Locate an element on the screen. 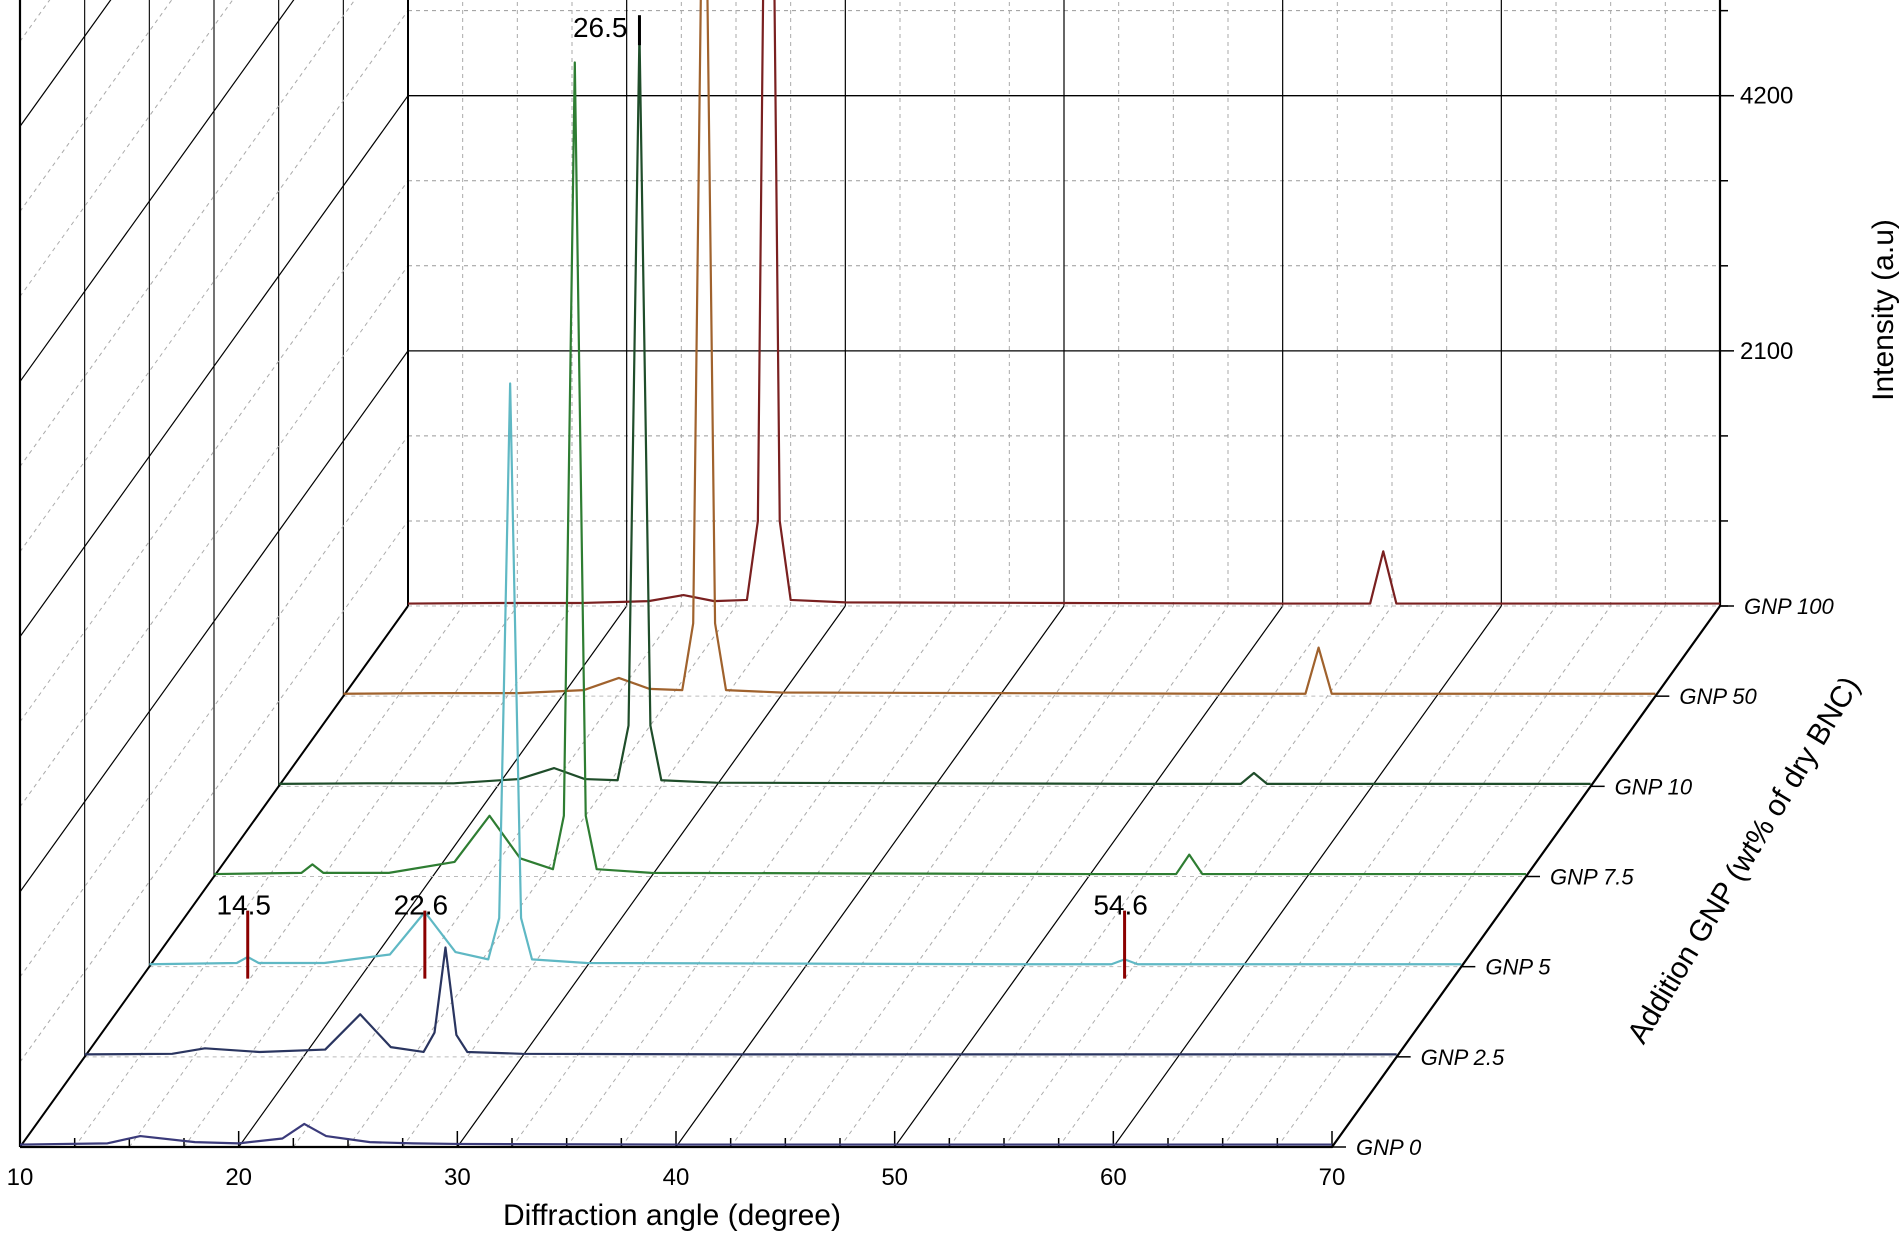 This screenshot has width=1900, height=1240. side-floor-edge is located at coordinates (214, 876).